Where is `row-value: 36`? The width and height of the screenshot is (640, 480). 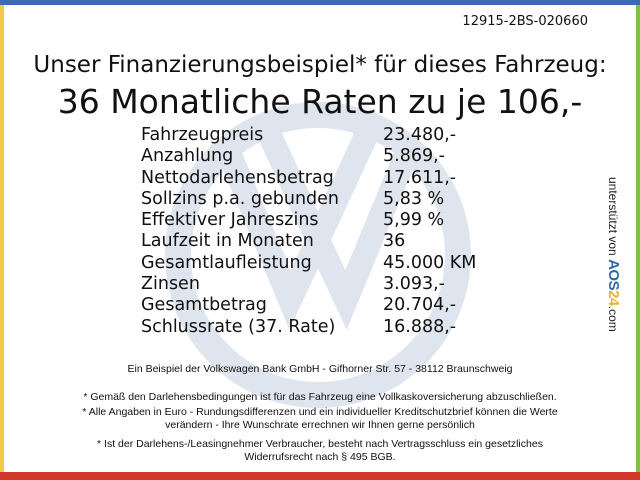
row-value: 36 is located at coordinates (394, 241).